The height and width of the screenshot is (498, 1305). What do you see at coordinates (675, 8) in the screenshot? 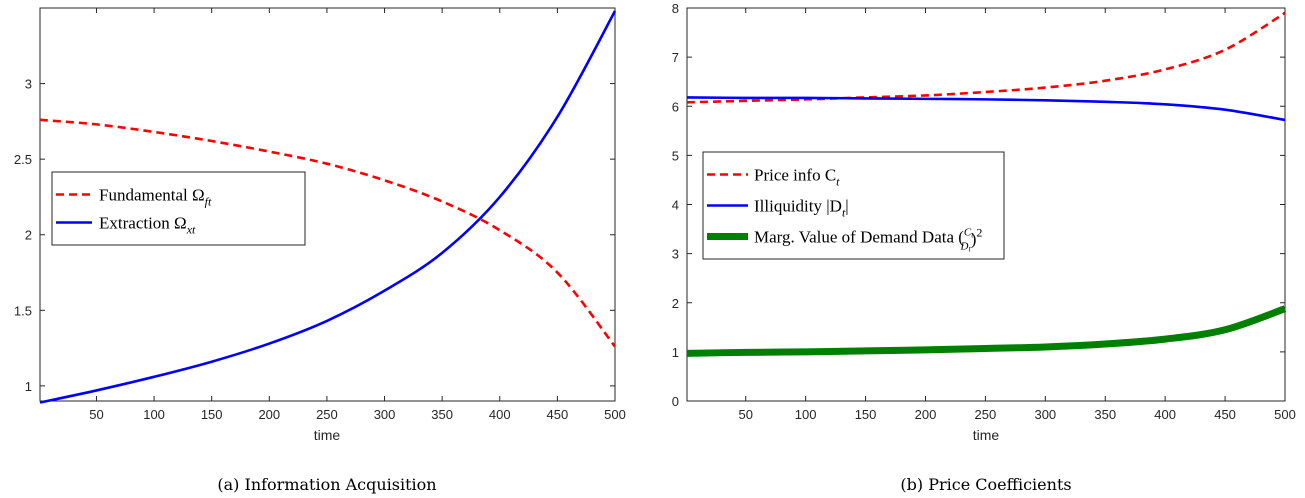
I see `y-tick-label: 8` at bounding box center [675, 8].